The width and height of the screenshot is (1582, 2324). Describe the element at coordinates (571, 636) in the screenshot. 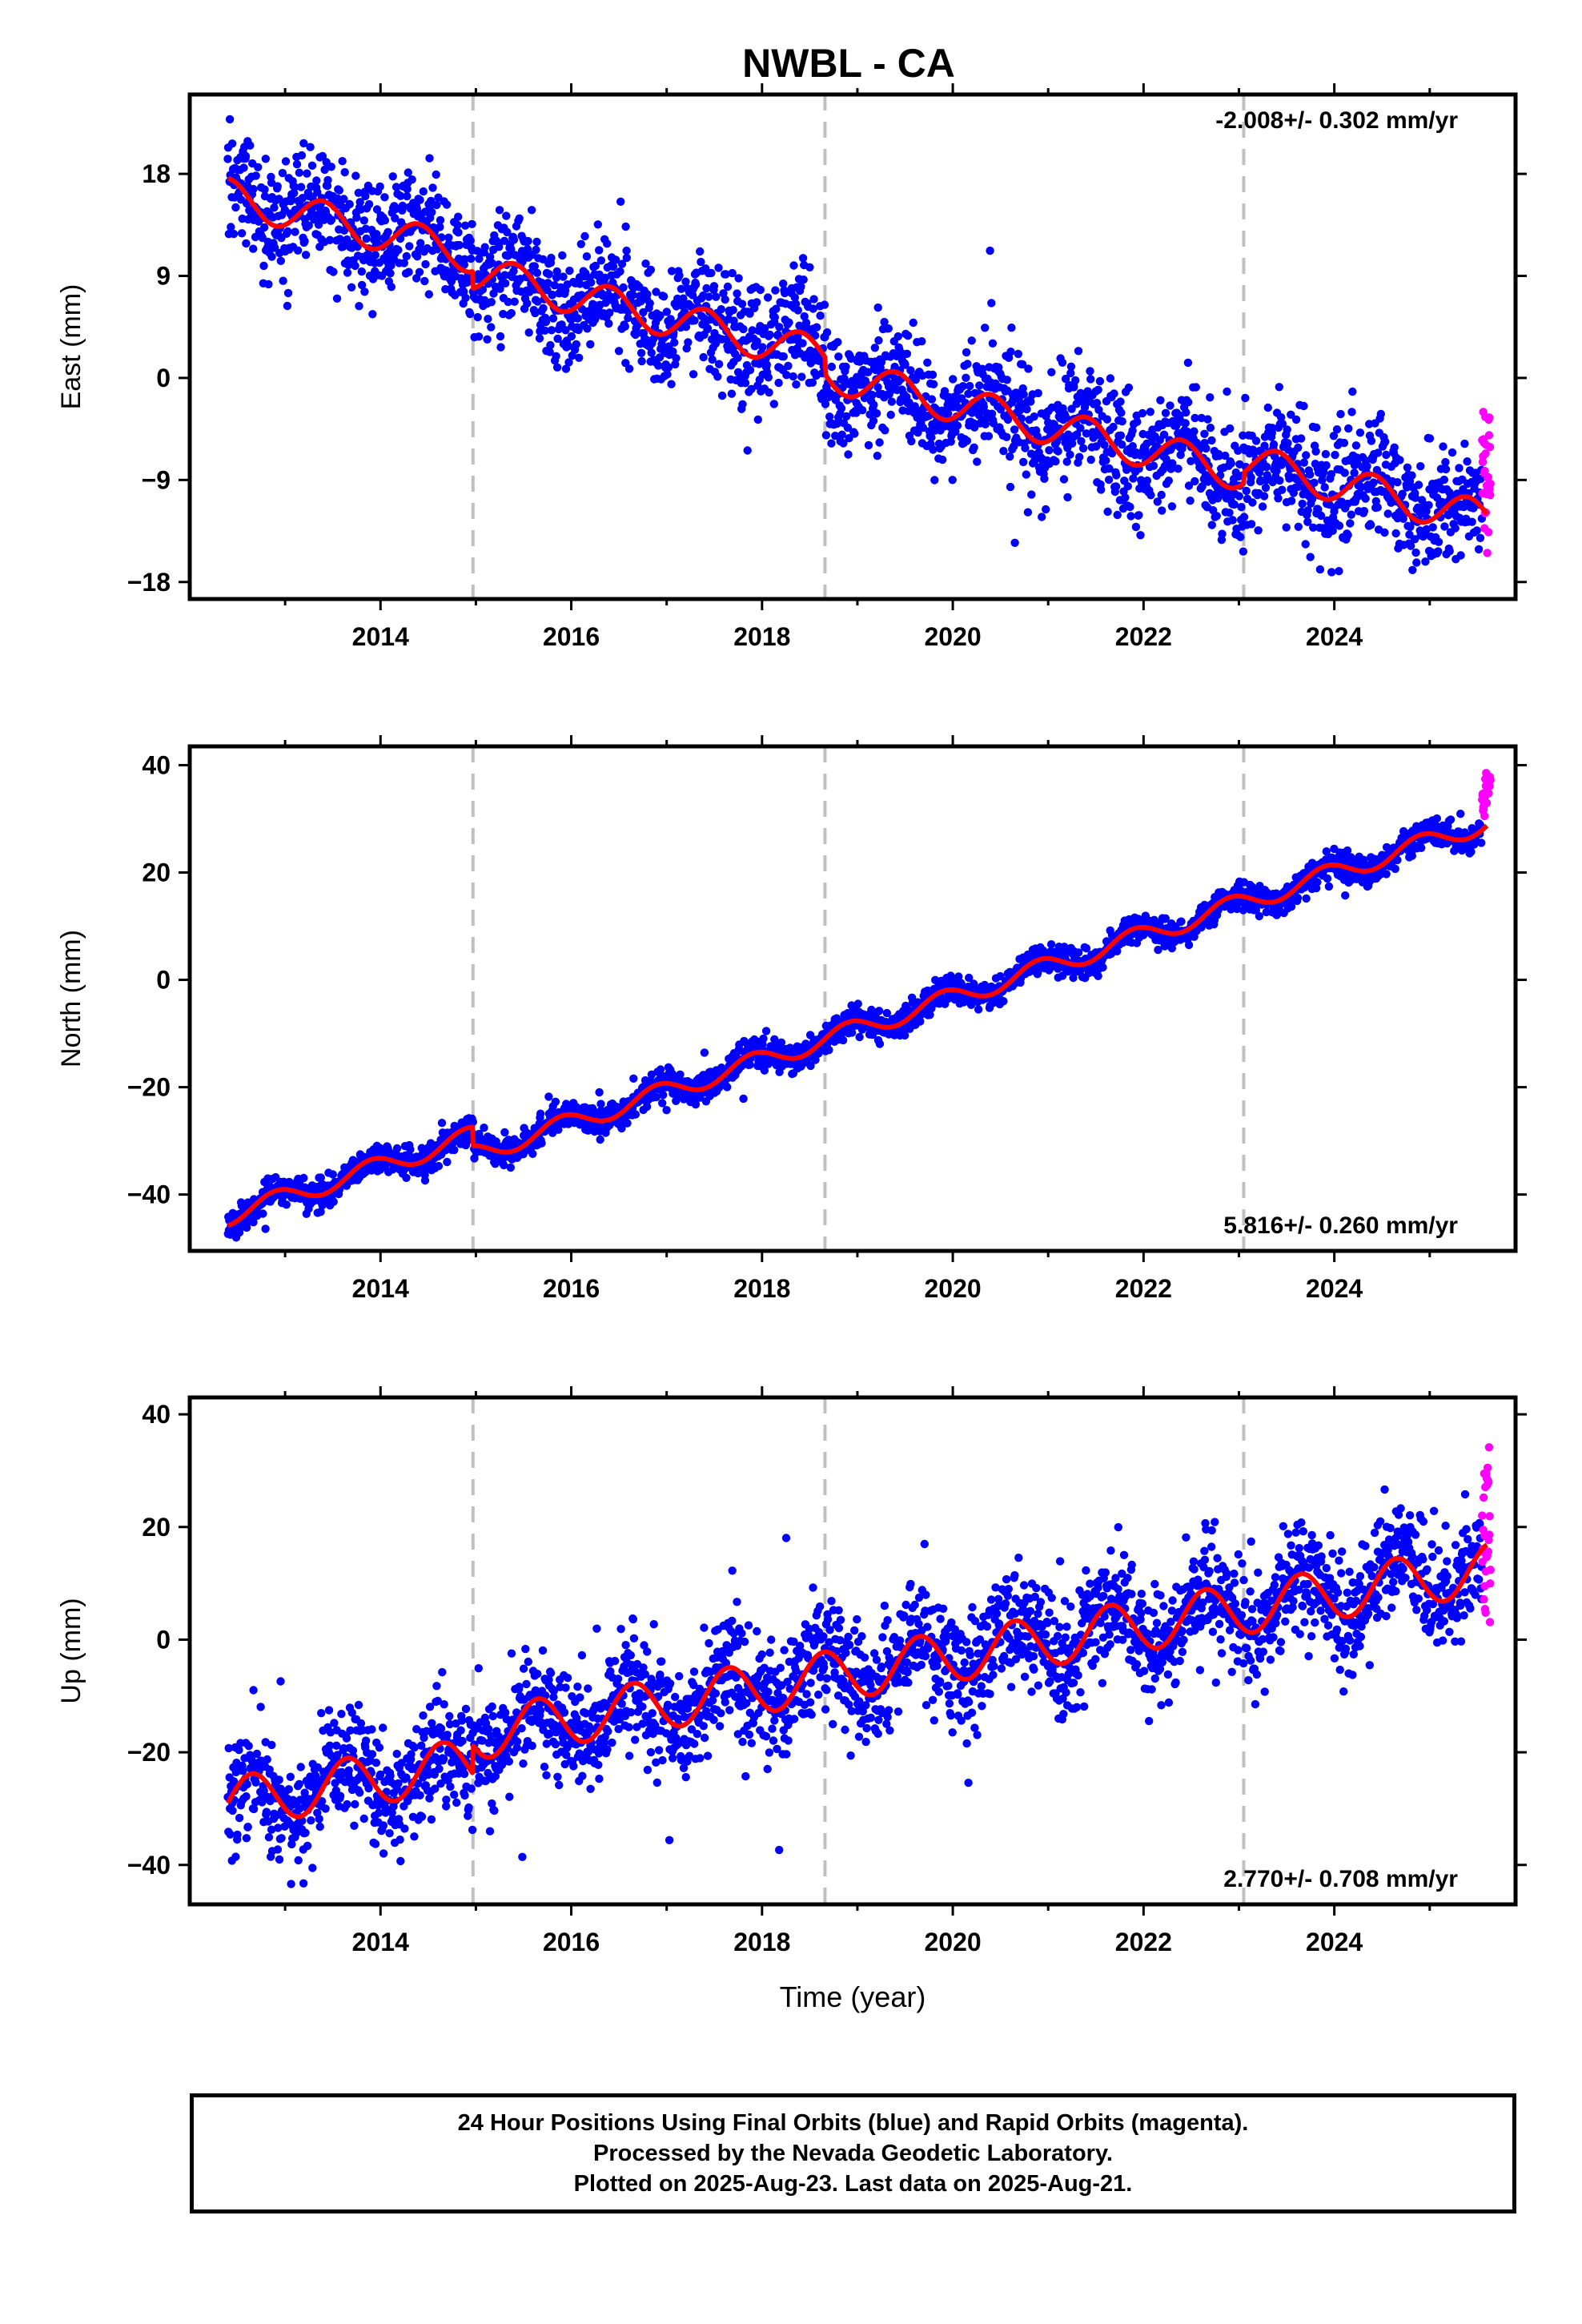

I see `x-tick-label: 2016` at that location.